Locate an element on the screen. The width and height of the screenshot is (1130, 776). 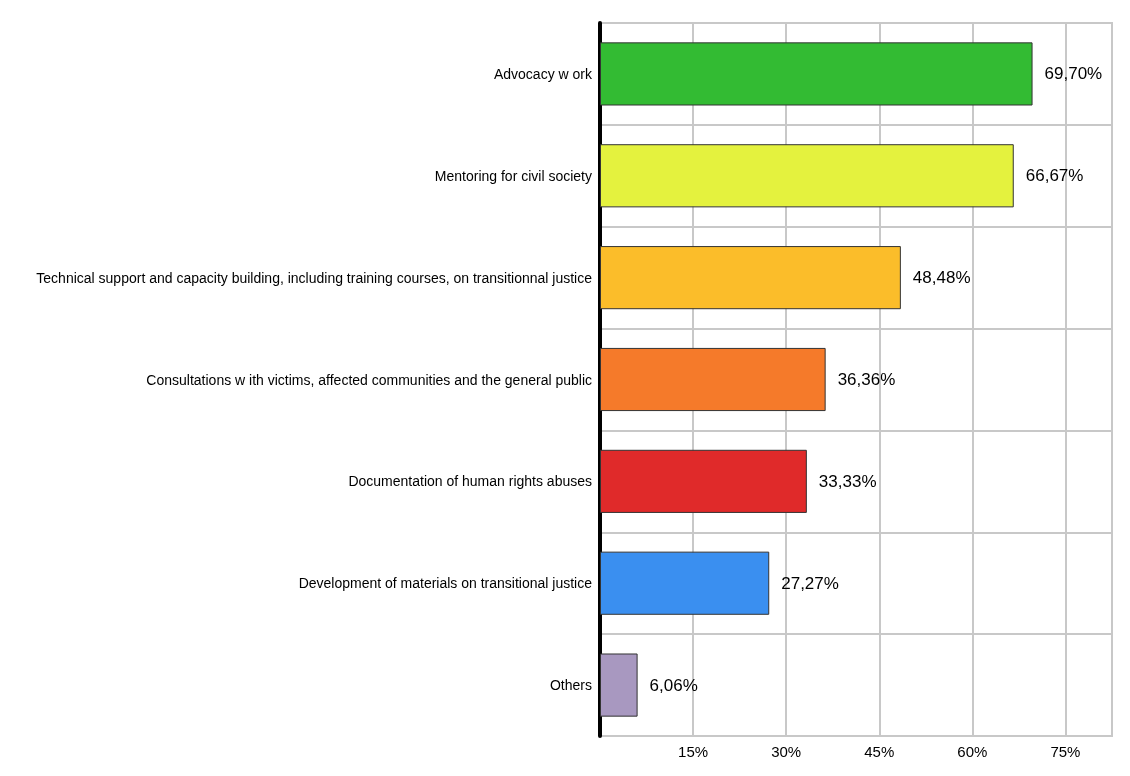
data-label: 66,67% is located at coordinates (1054, 176).